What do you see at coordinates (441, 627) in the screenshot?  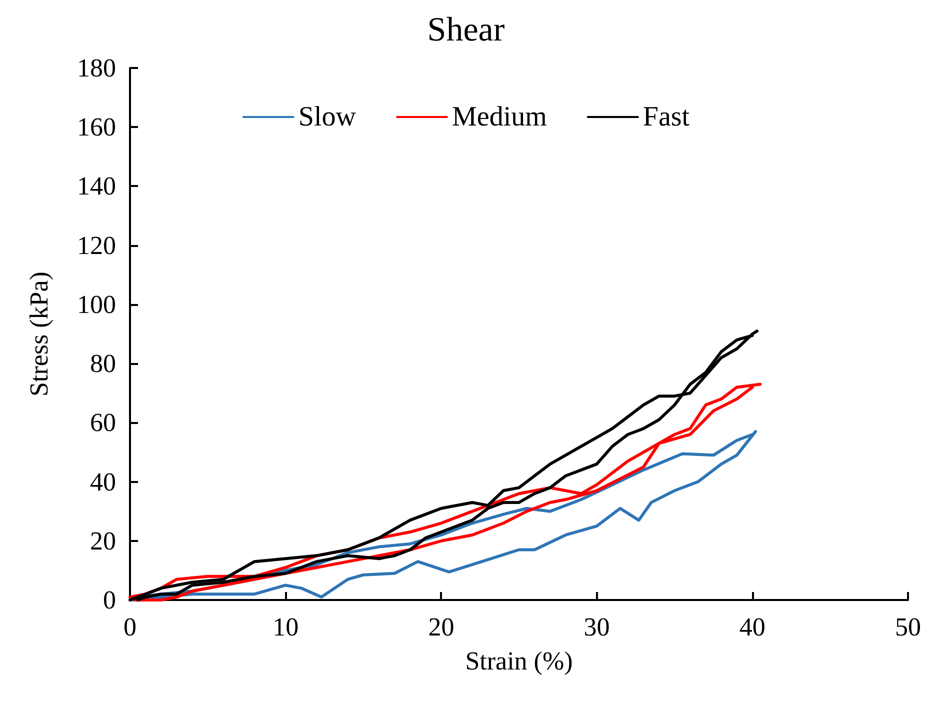 I see `x-tick-label: 20` at bounding box center [441, 627].